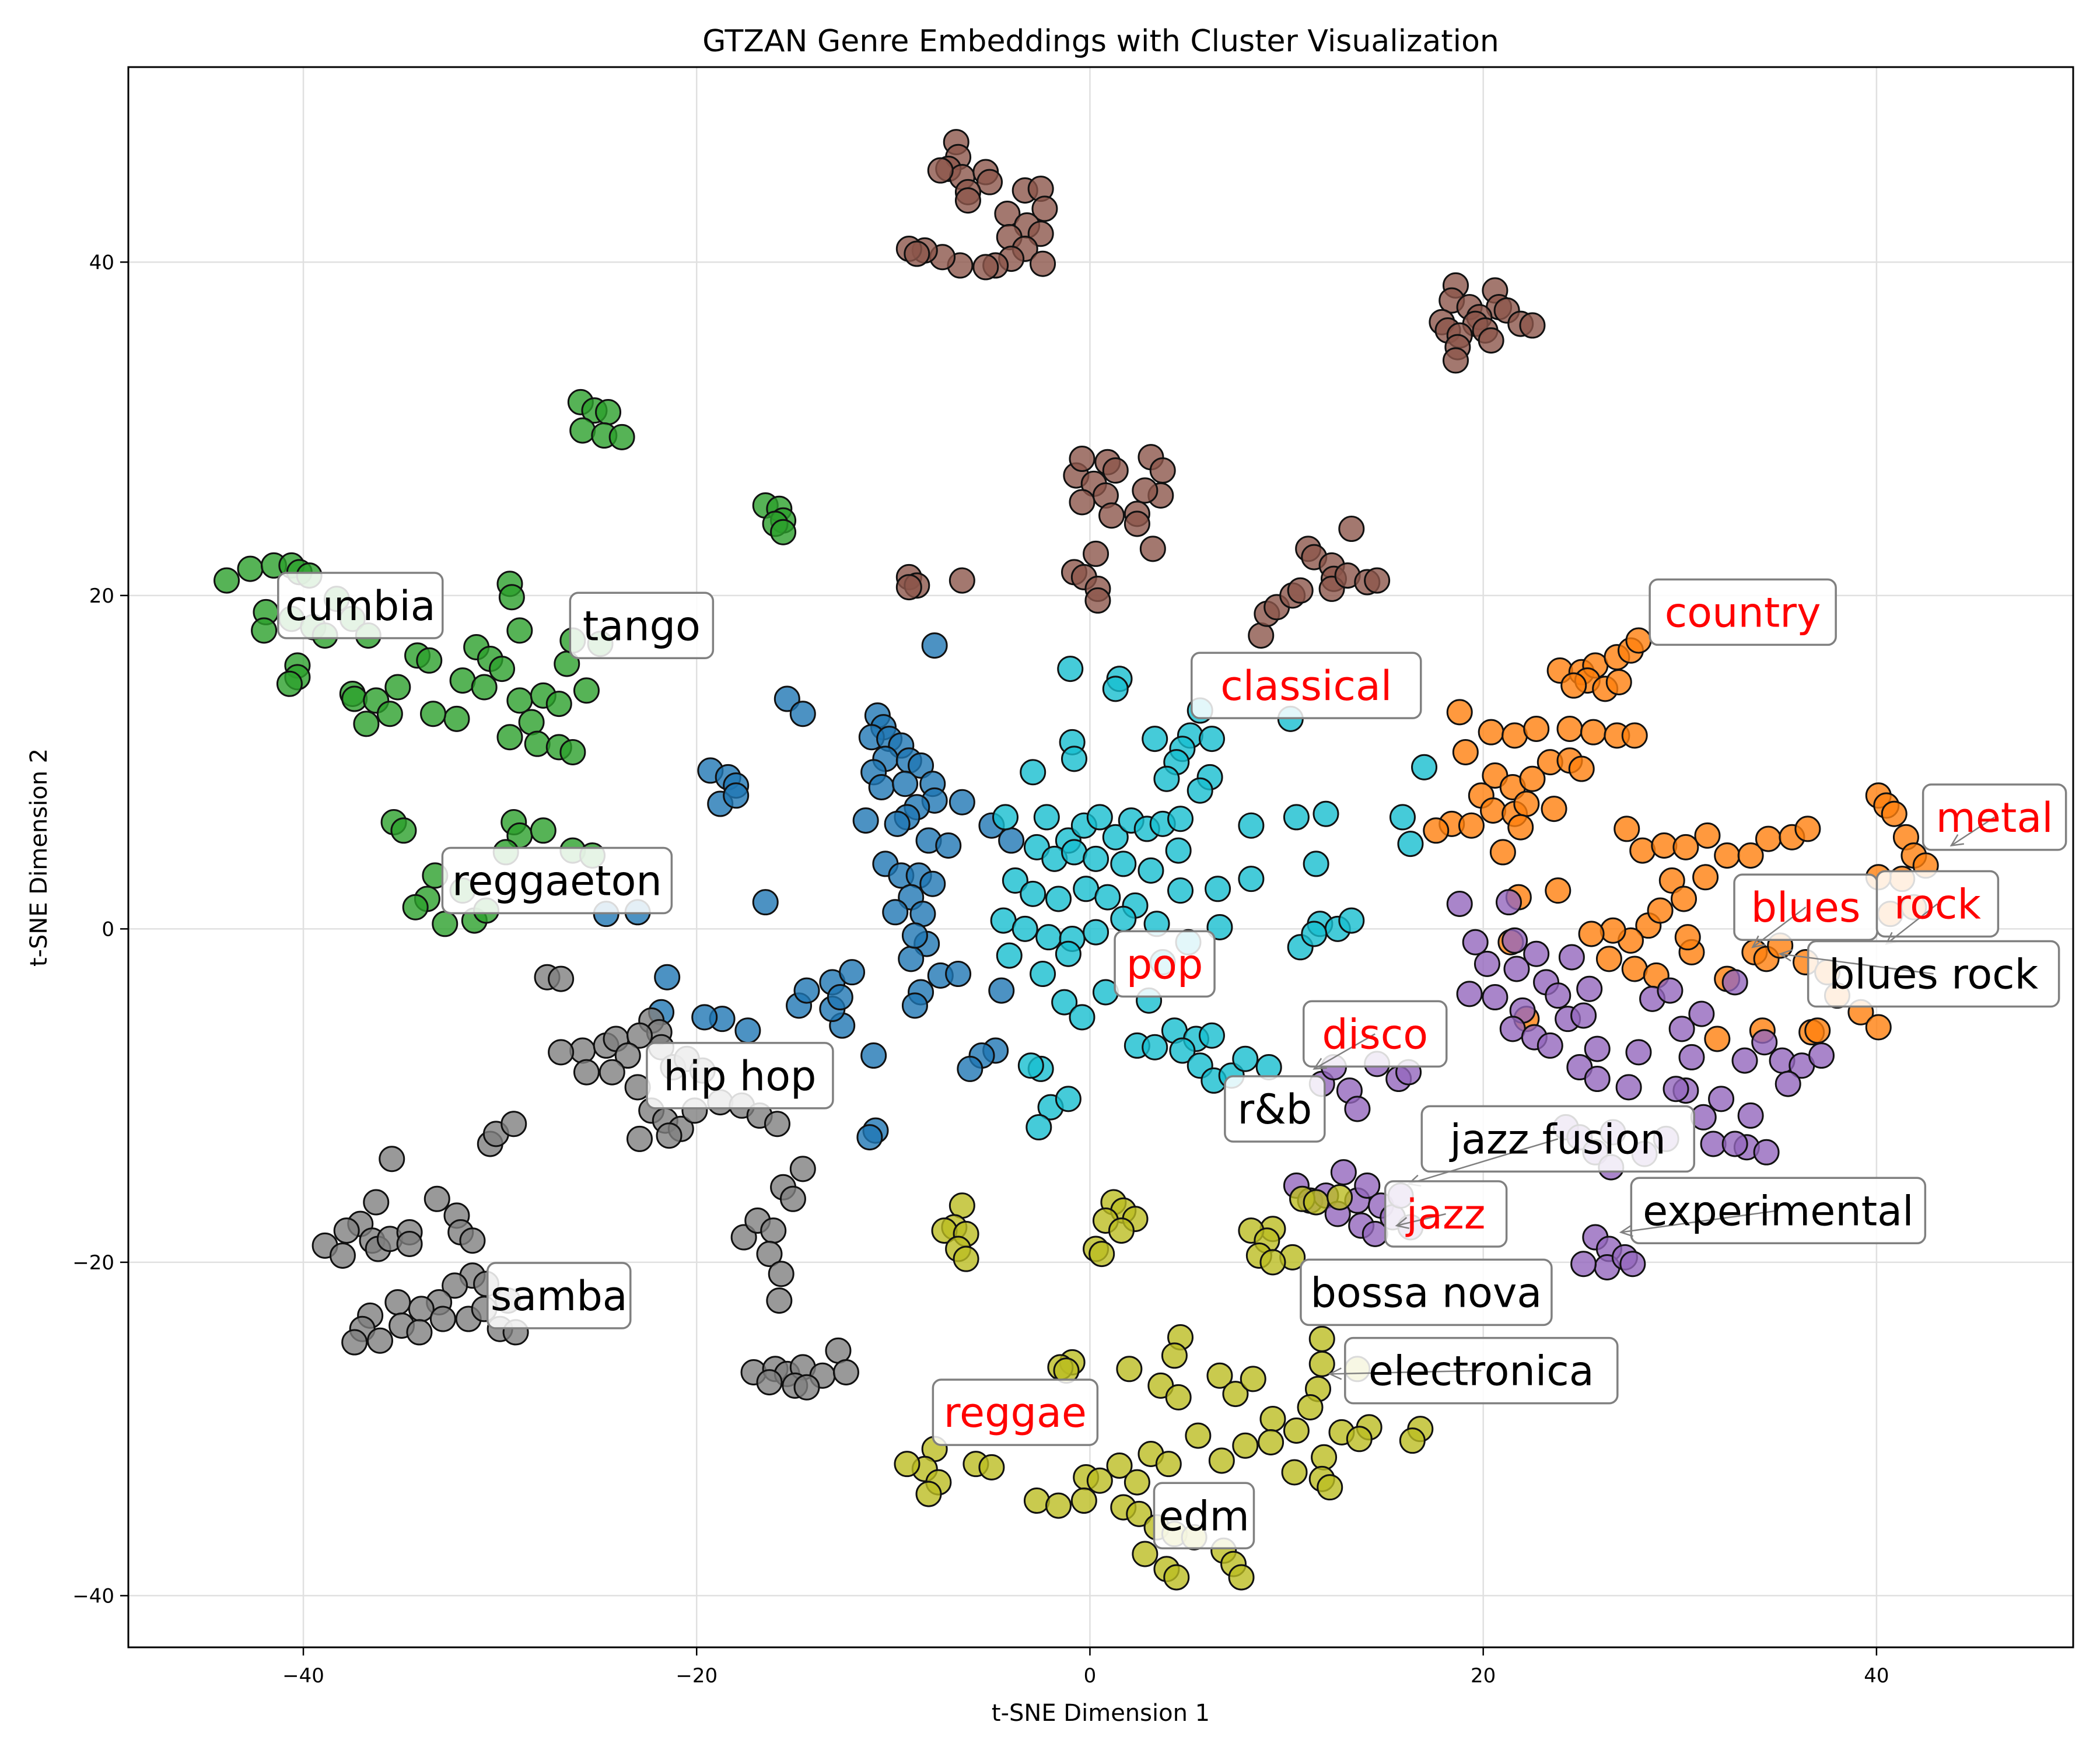 The height and width of the screenshot is (1750, 2100). What do you see at coordinates (100, 929) in the screenshot?
I see `y-axis-ticks: −40 −20 0 20 40` at bounding box center [100, 929].